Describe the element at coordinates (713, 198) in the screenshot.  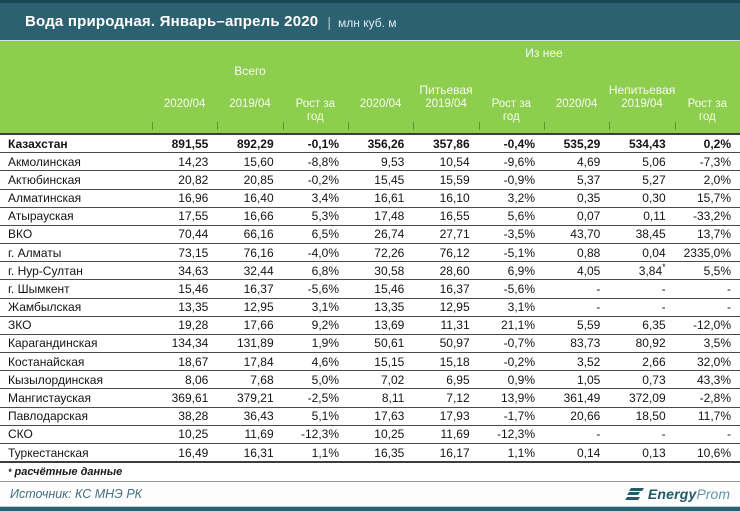
I see `row-value: 15,7%` at that location.